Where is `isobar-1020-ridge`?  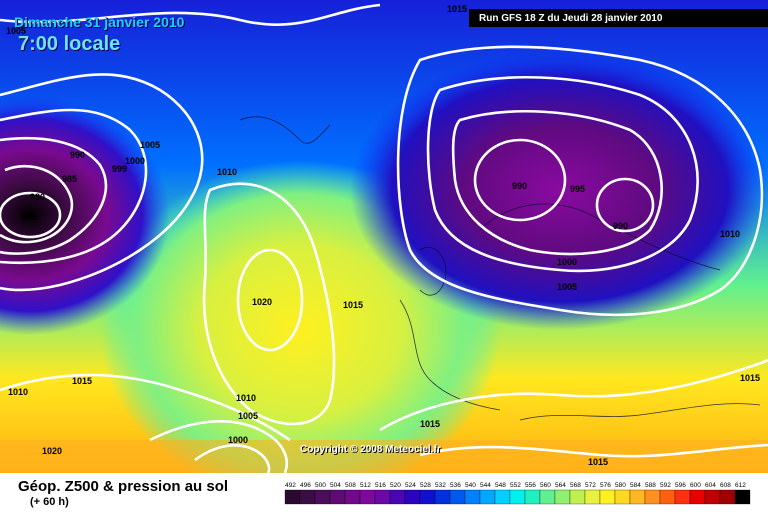 isobar-1020-ridge is located at coordinates (270, 300).